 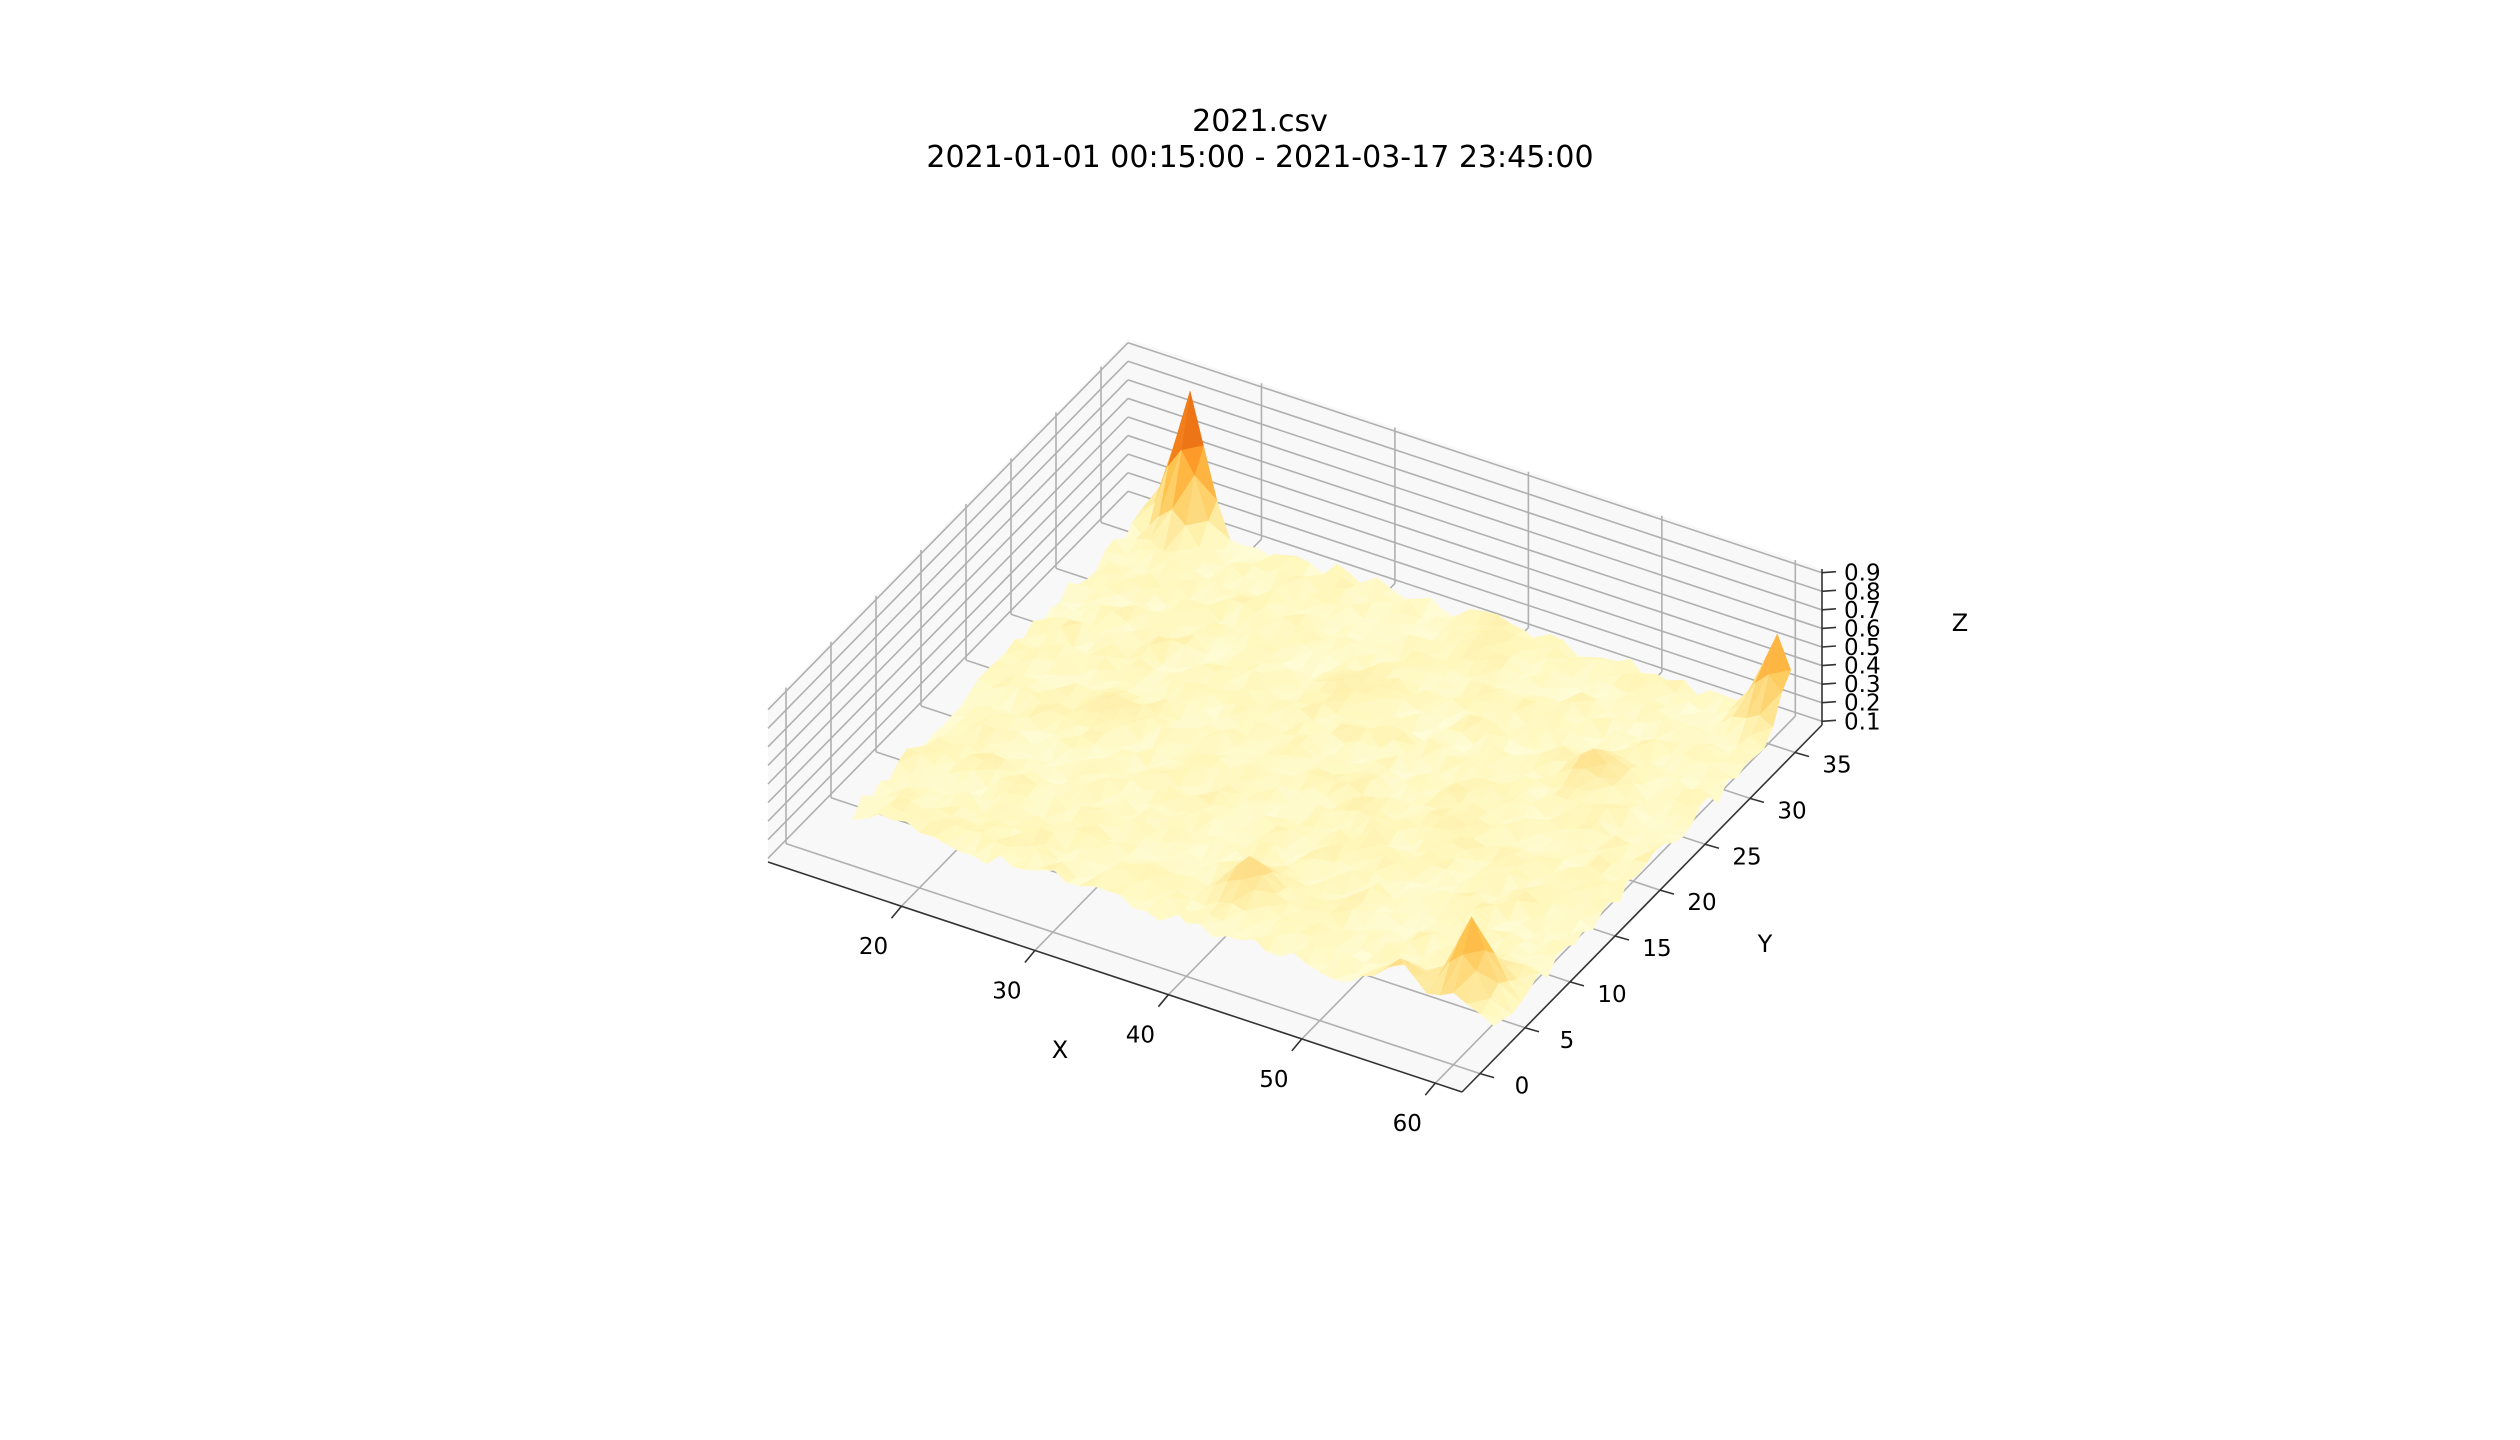 What do you see at coordinates (1791, 811) in the screenshot?
I see `y-tick-label: 30` at bounding box center [1791, 811].